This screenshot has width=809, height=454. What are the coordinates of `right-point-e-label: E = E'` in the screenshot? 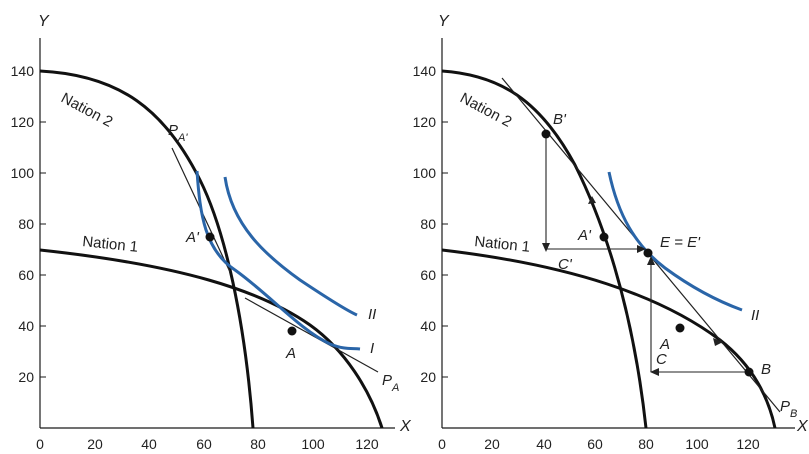 It's located at (680, 242).